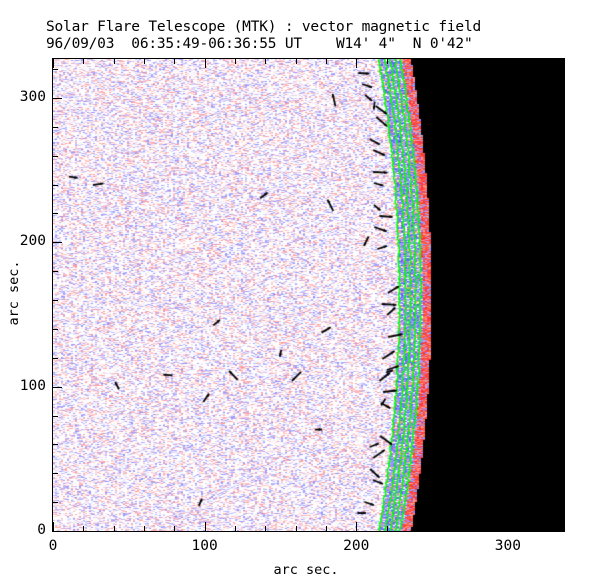 The image size is (612, 585). Describe the element at coordinates (53, 546) in the screenshot. I see `x-tick-label: 0` at that location.